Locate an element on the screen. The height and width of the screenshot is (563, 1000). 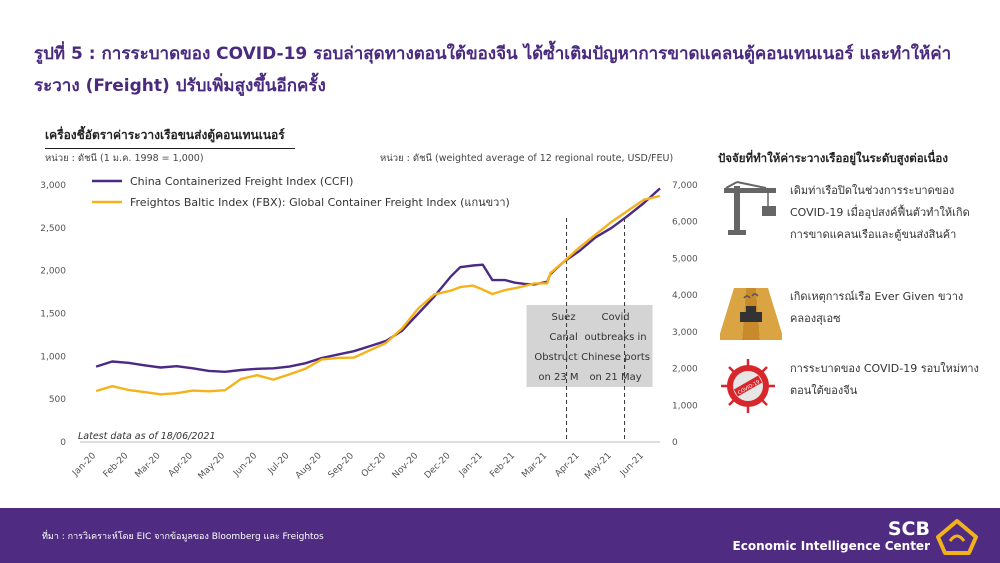
y-right-tick-label: 0 is located at coordinates (675, 443).